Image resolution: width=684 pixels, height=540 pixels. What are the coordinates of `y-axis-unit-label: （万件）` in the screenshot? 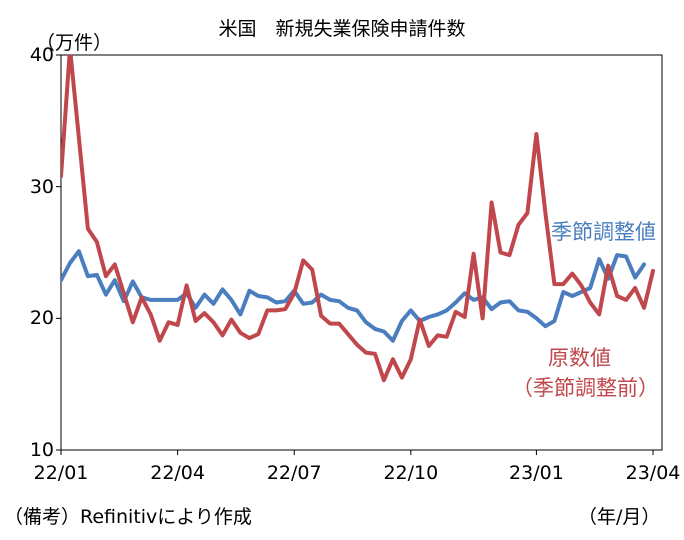 It's located at (74, 43).